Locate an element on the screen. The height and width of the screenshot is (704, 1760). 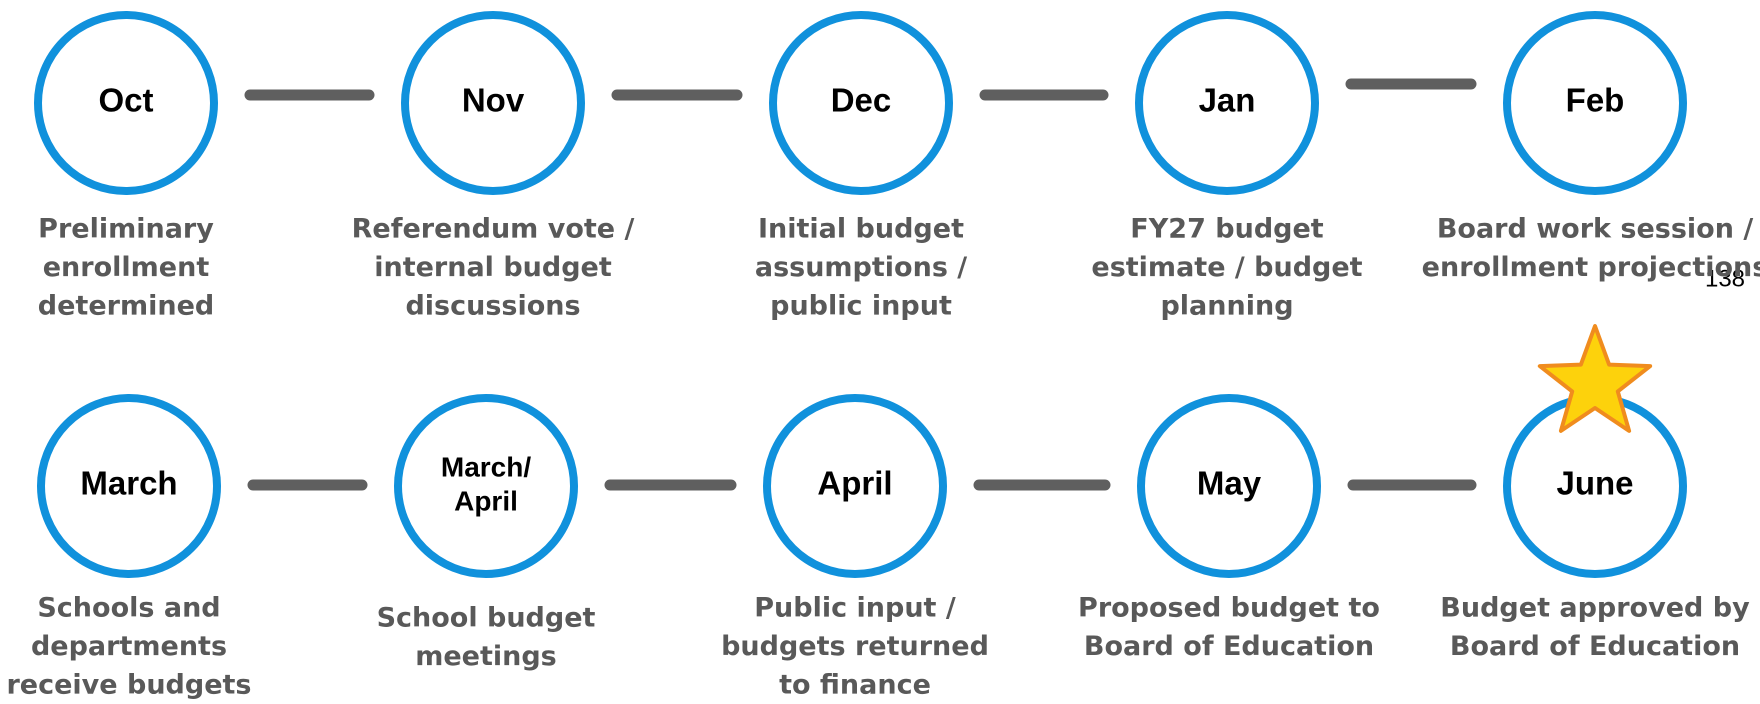
description-line: Initial budget is located at coordinates (861, 229).